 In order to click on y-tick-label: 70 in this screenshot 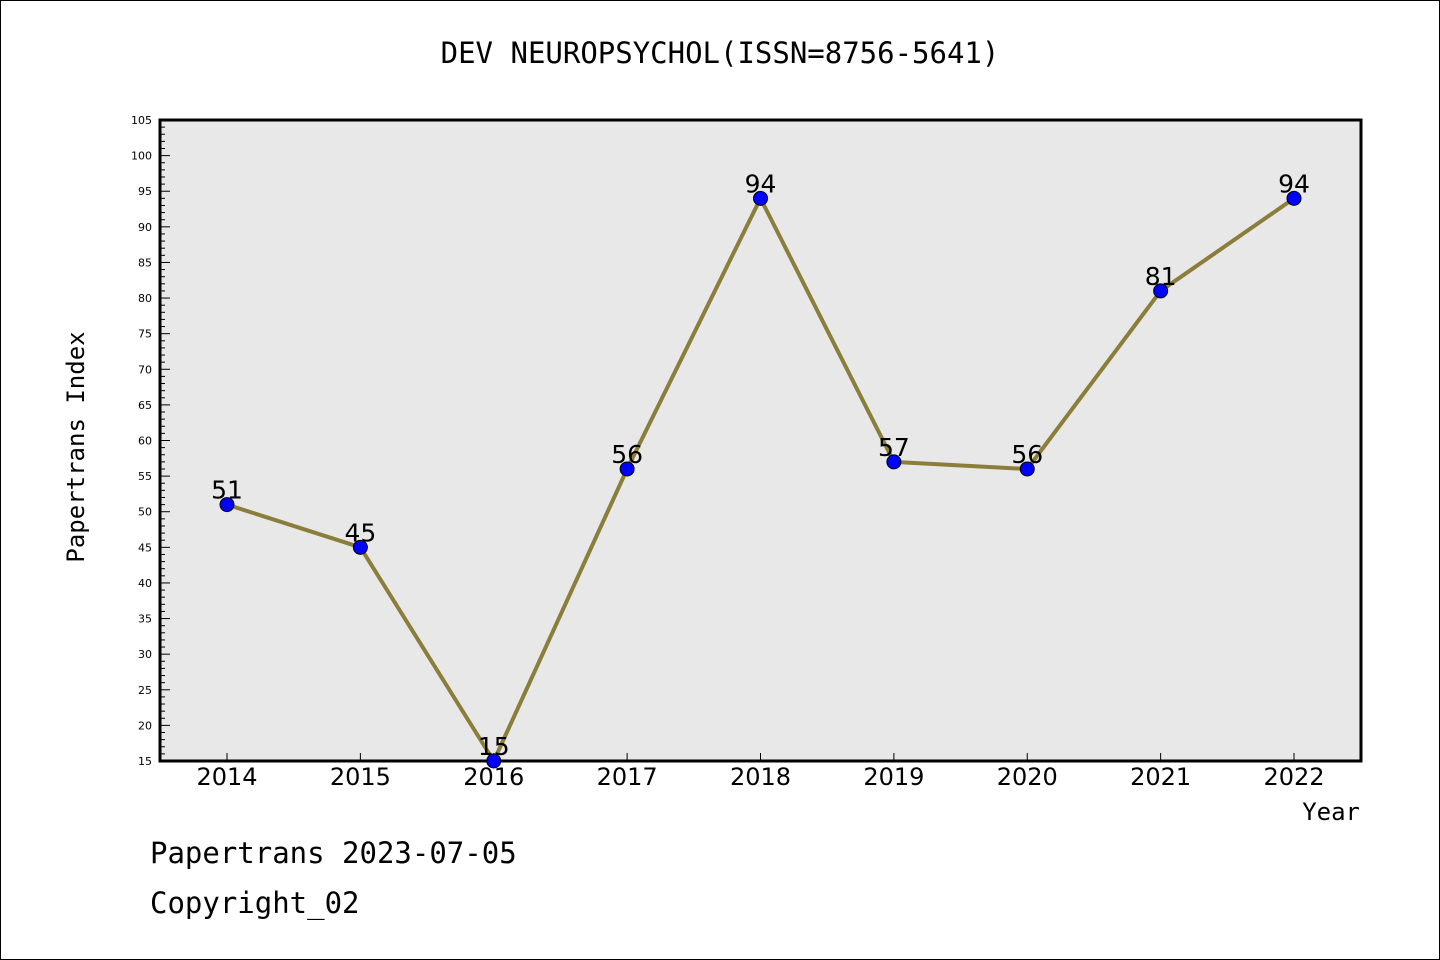, I will do `click(145, 369)`.